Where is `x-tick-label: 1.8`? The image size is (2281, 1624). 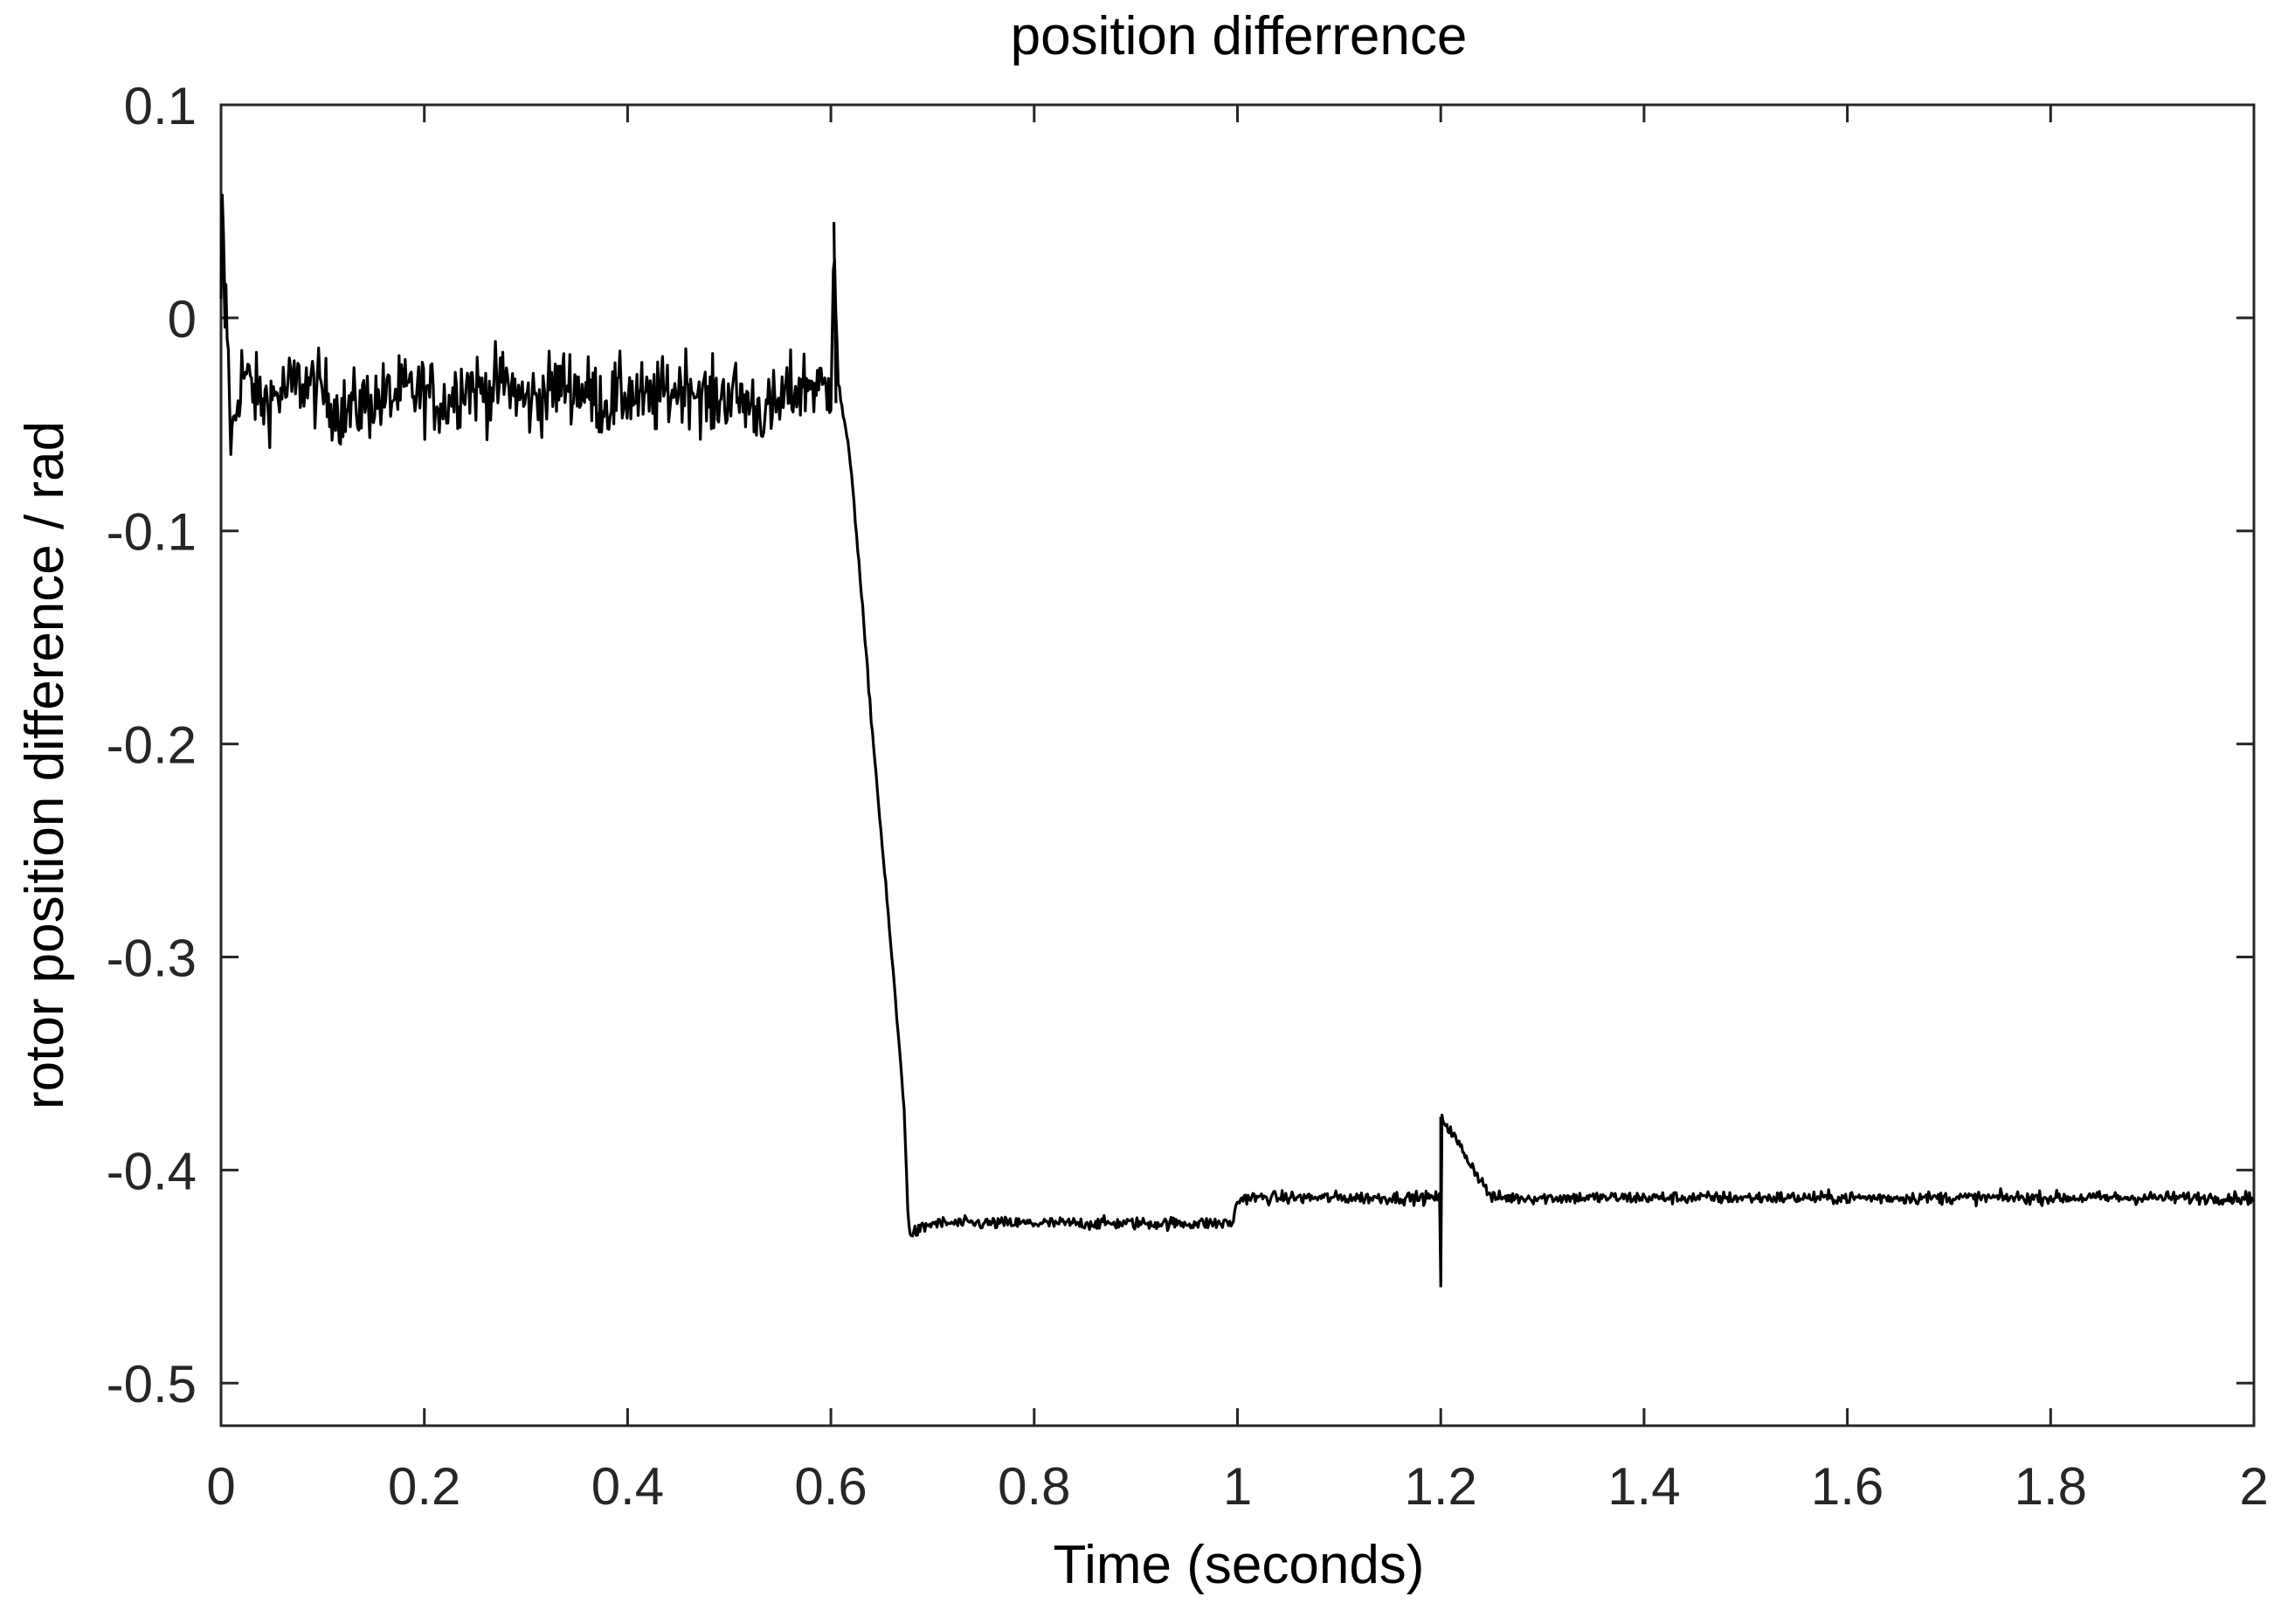
x-tick-label: 1.8 is located at coordinates (2051, 1486).